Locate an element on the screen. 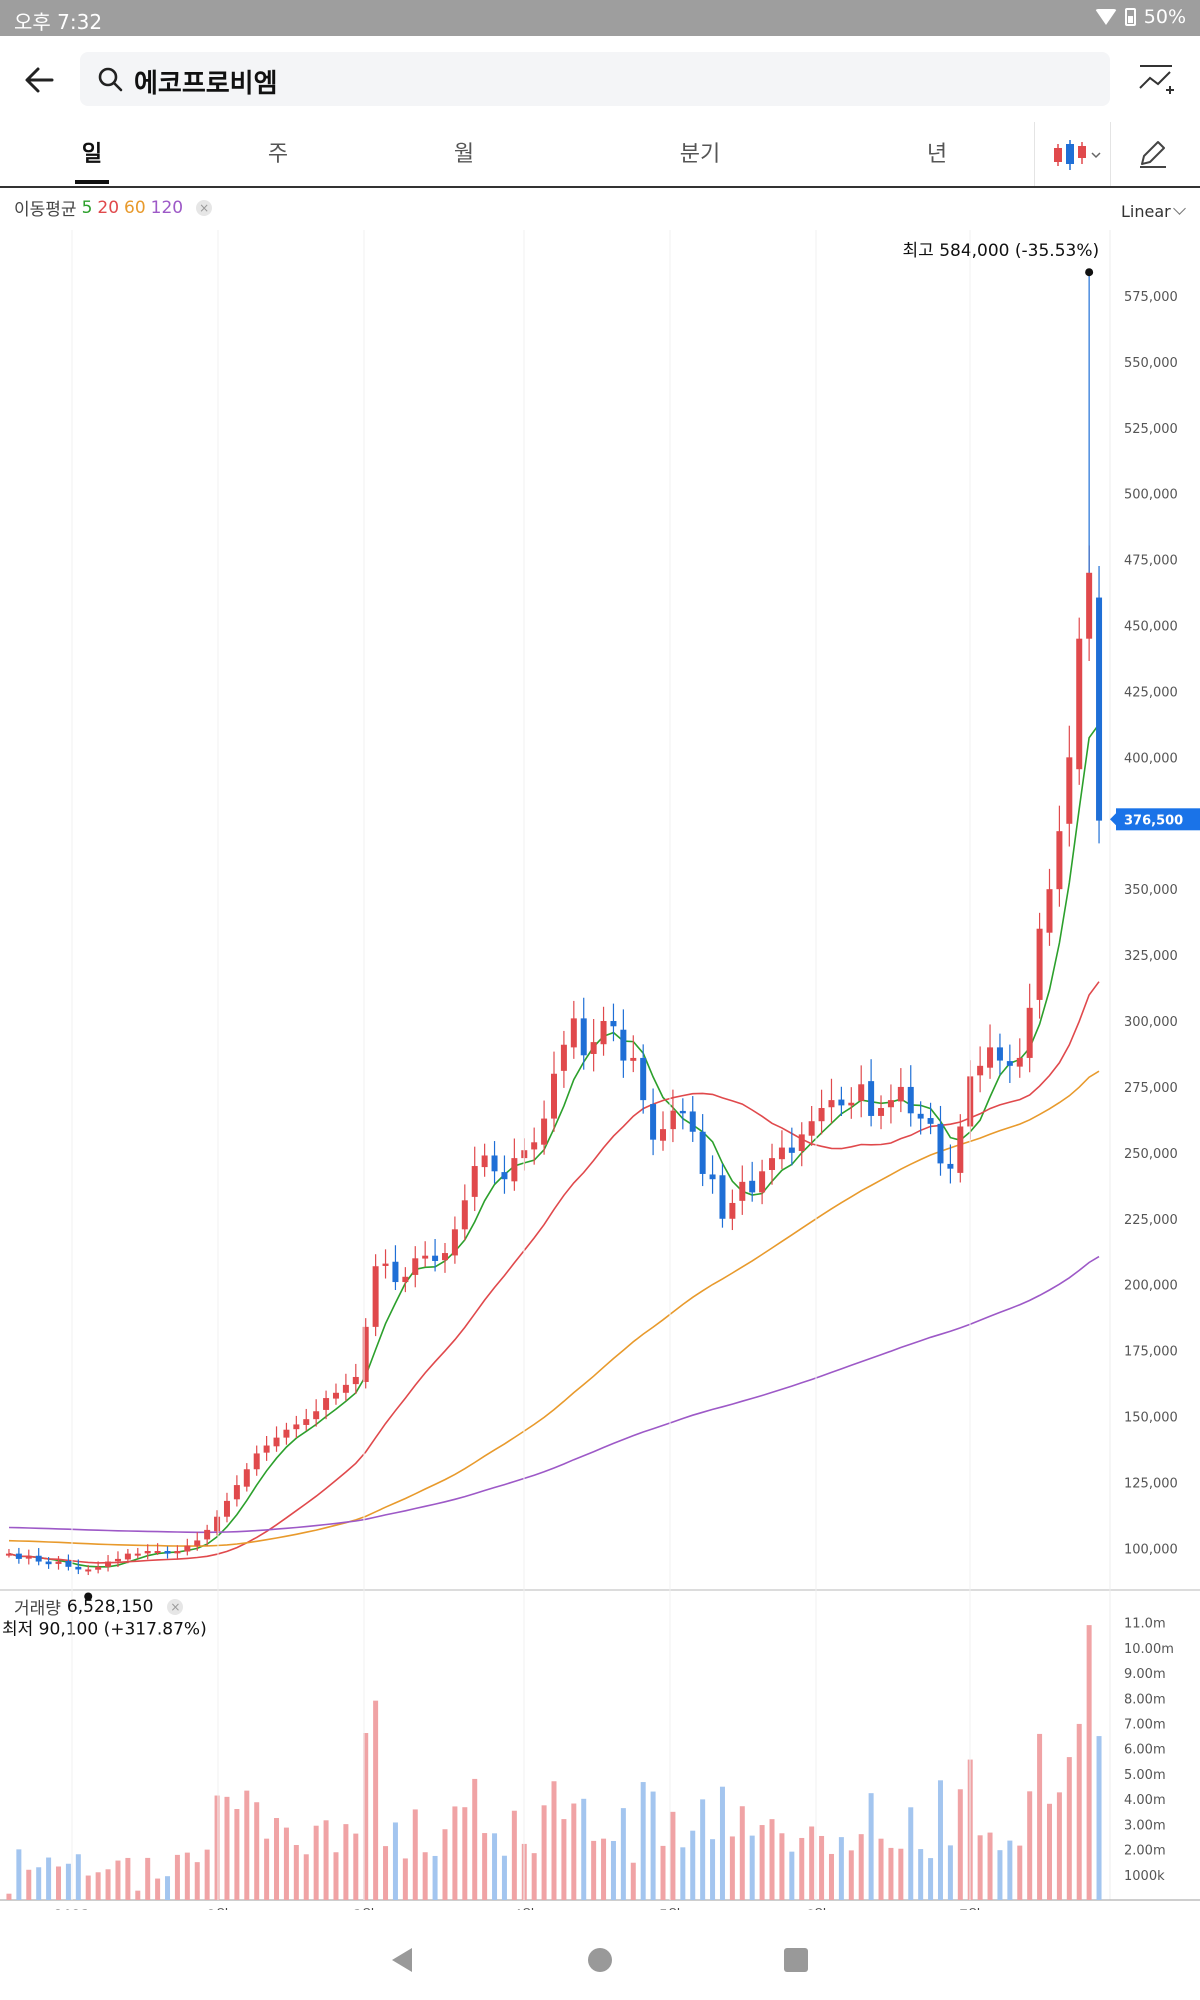 This screenshot has width=1200, height=2000. volume-tick-label: 11.0m is located at coordinates (1145, 1624).